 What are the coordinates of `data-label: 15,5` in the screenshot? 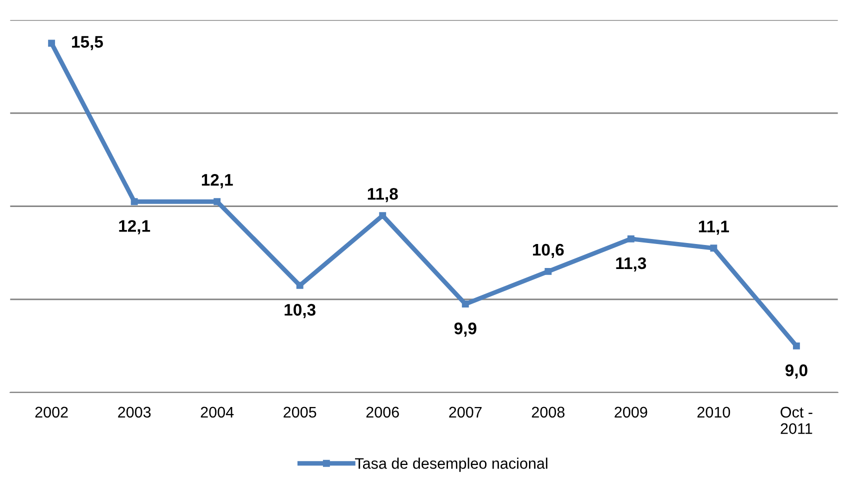 It's located at (87, 43).